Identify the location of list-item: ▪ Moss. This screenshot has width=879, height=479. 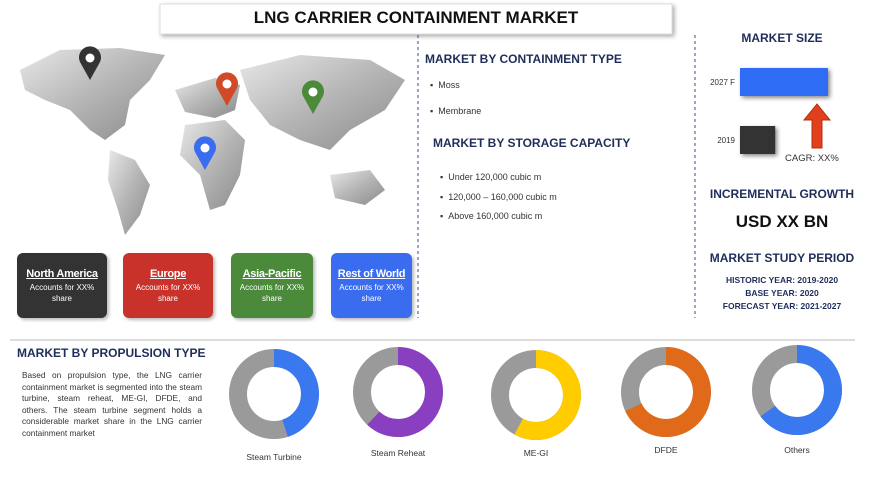
(445, 85).